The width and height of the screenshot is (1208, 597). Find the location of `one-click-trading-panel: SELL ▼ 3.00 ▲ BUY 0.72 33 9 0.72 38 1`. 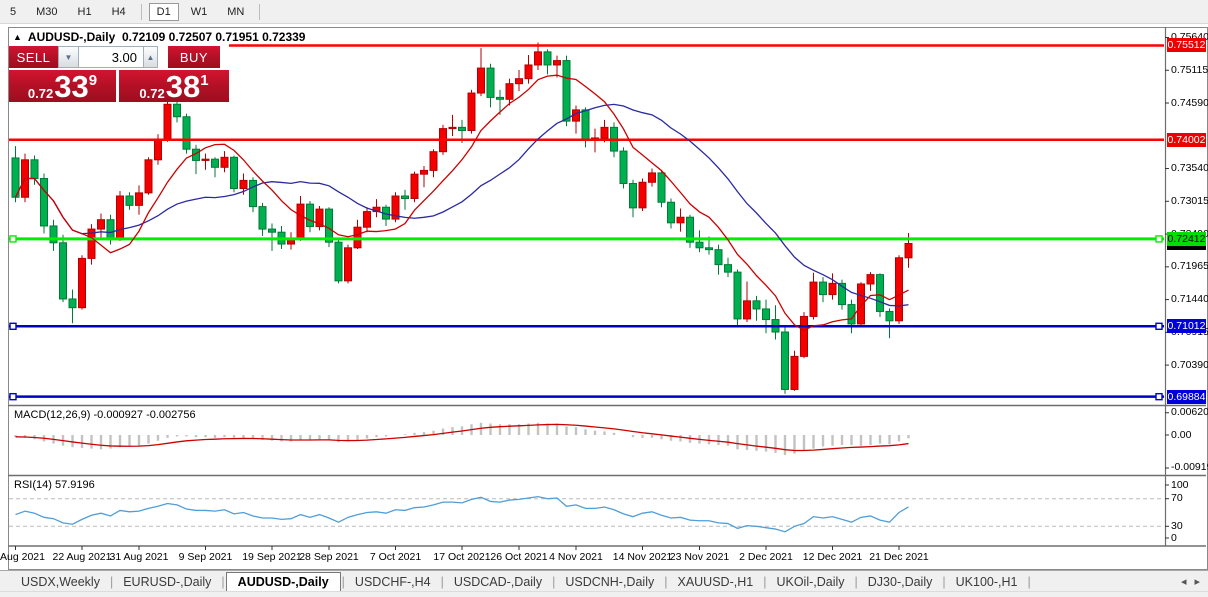

one-click-trading-panel: SELL ▼ 3.00 ▲ BUY 0.72 33 9 0.72 38 1 is located at coordinates (119, 73).